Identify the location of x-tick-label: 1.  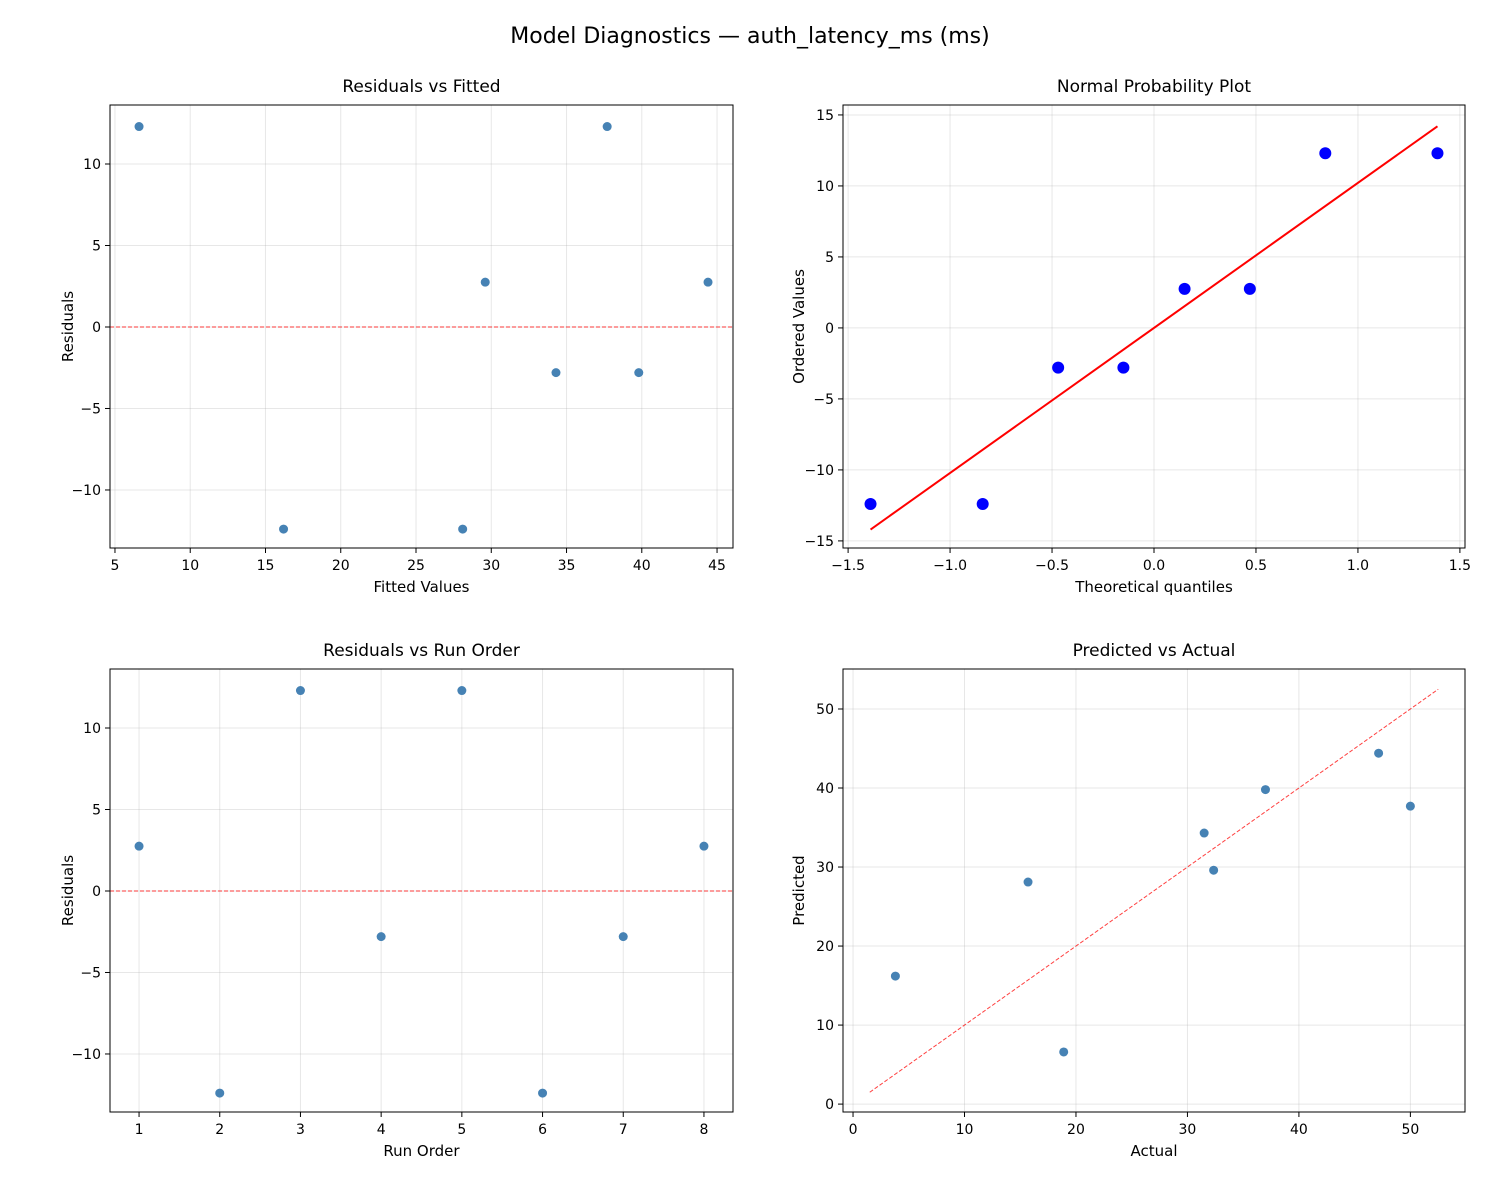
(139, 1130).